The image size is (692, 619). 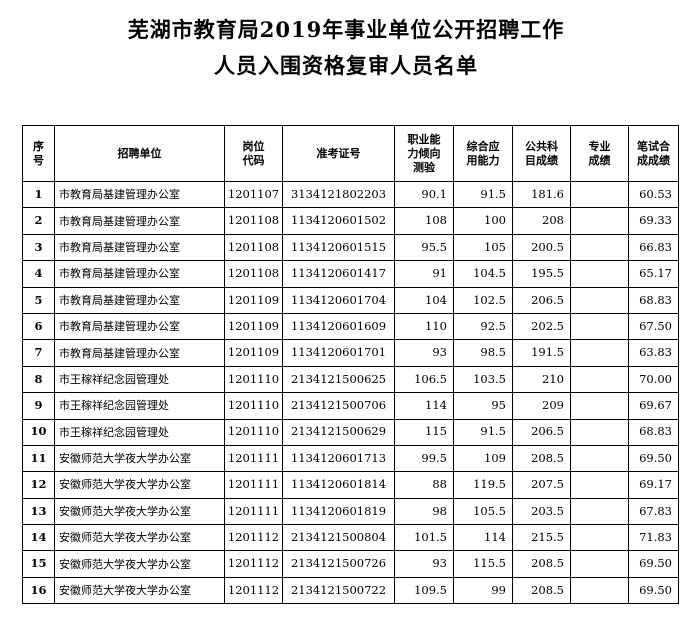 What do you see at coordinates (541, 406) in the screenshot?
I see `public-total-cell: 209` at bounding box center [541, 406].